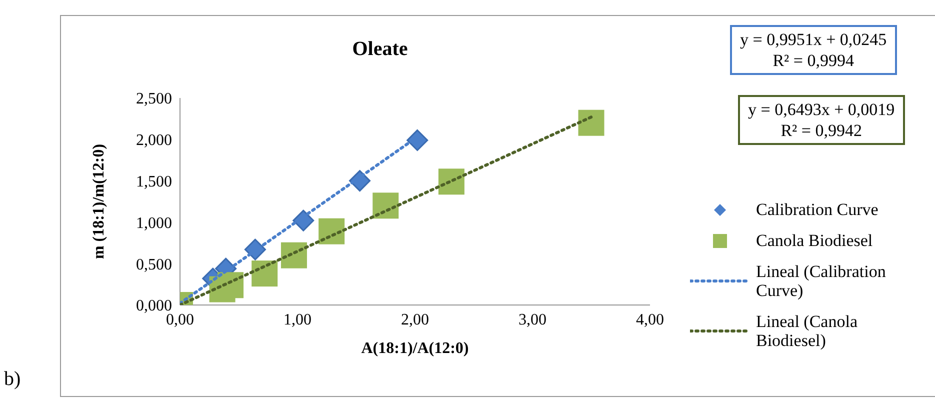 This screenshot has width=935, height=401. I want to click on legend-label: Calibration Curve, so click(818, 209).